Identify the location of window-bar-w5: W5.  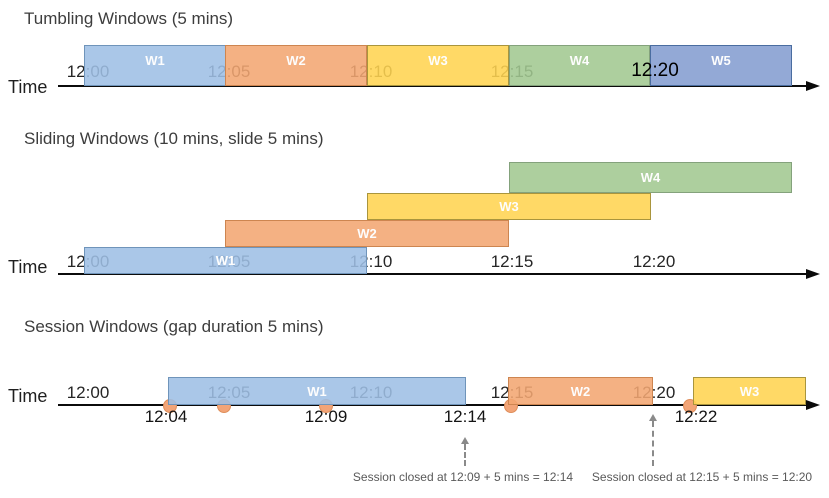
(721, 65).